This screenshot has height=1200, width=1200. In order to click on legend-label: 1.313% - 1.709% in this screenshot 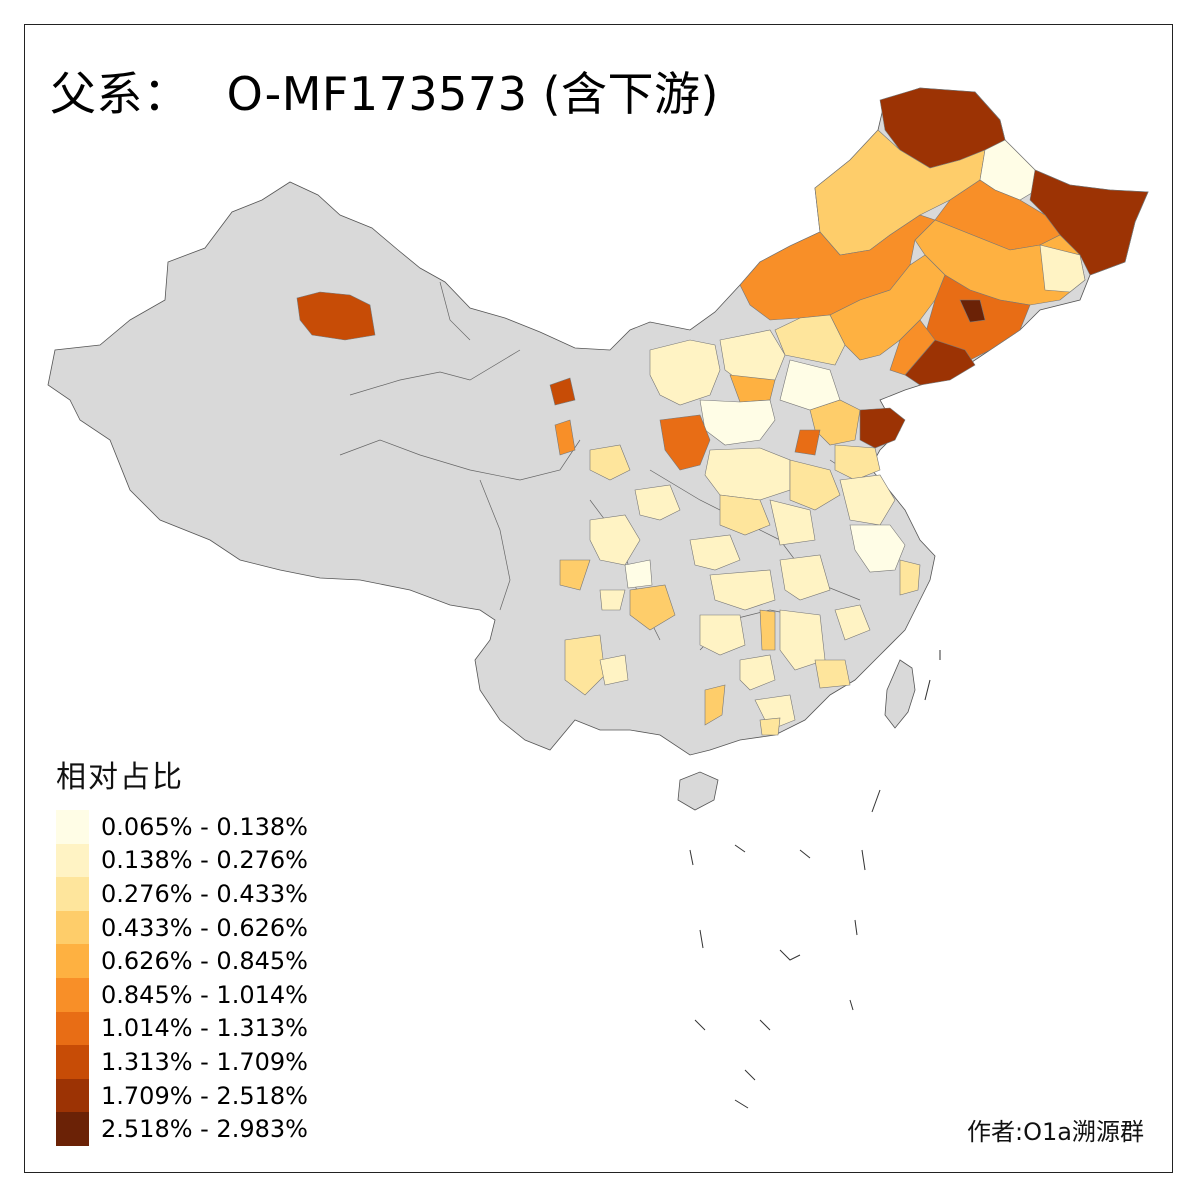, I will do `click(204, 1061)`.